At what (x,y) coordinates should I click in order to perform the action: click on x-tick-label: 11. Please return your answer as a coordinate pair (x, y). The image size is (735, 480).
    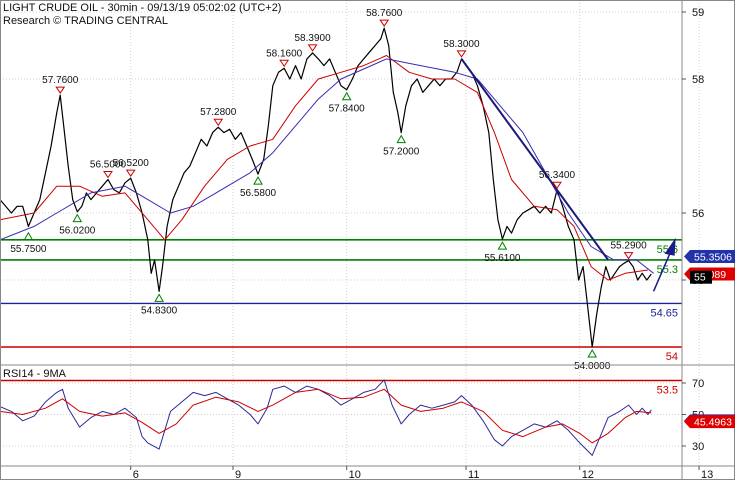
    Looking at the image, I should click on (473, 474).